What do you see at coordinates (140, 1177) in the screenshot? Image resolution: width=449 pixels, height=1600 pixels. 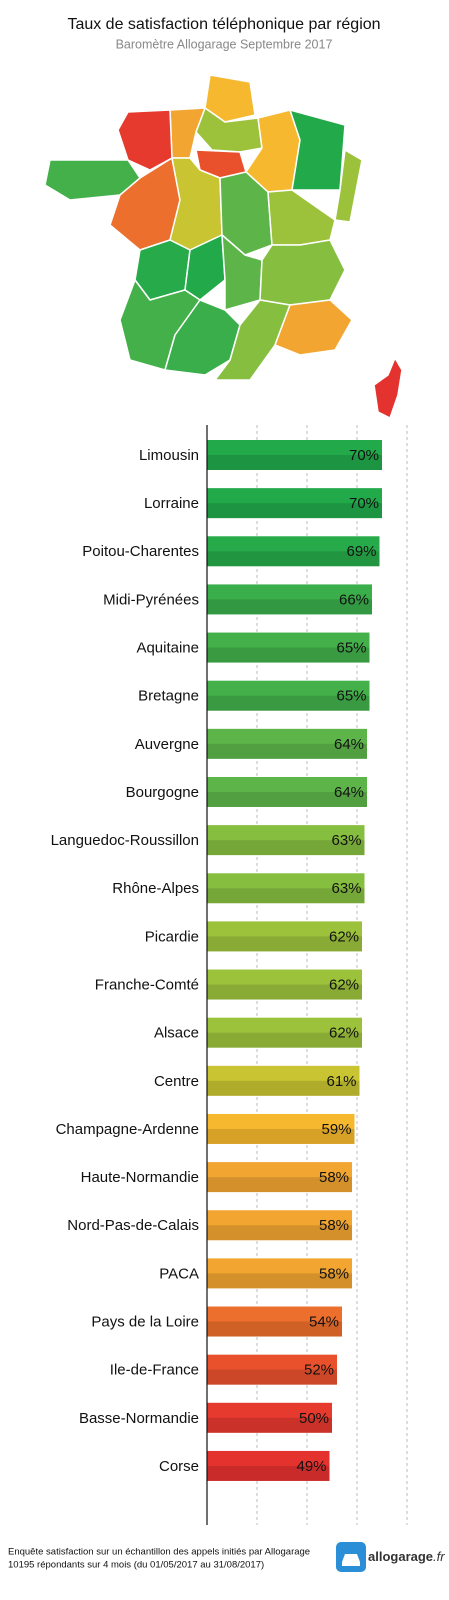 I see `category-label: Haute-Normandie` at bounding box center [140, 1177].